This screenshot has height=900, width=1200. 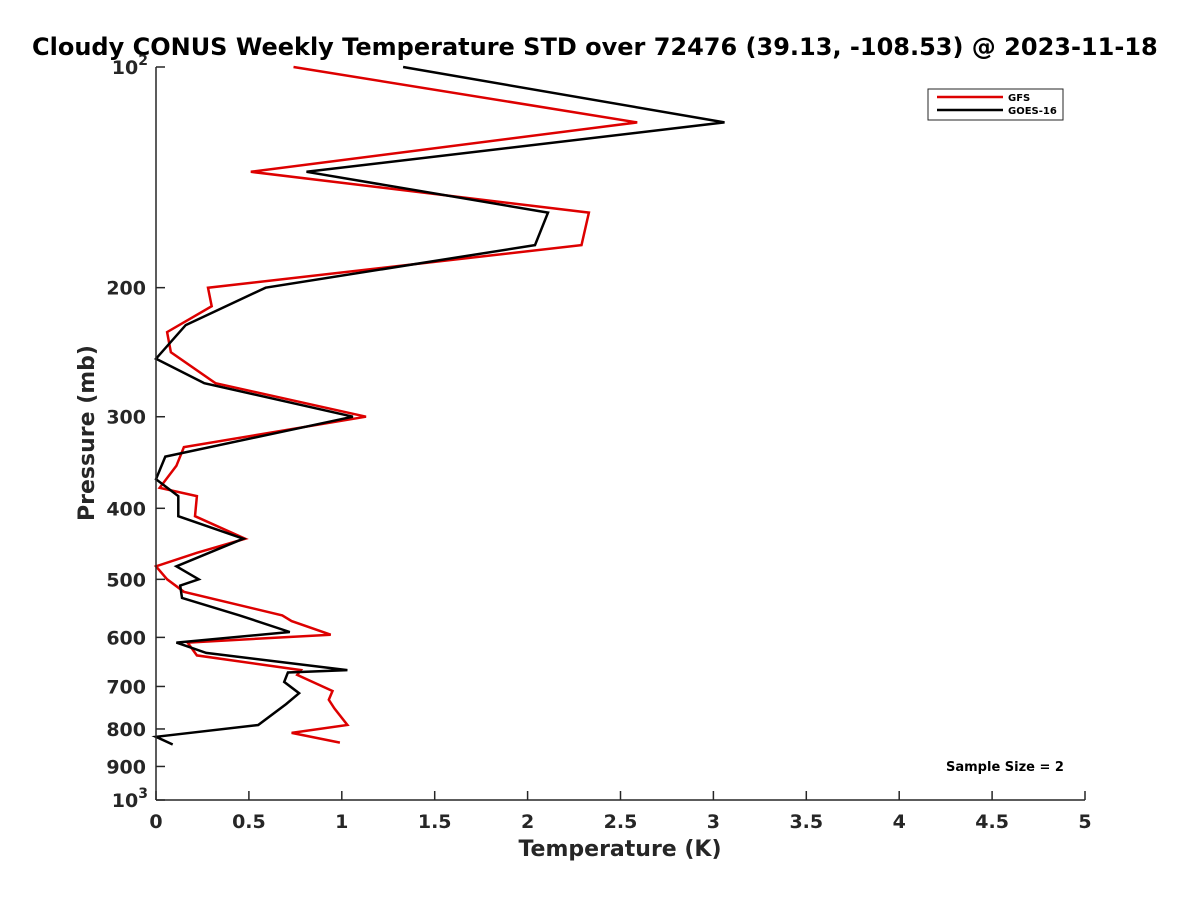 What do you see at coordinates (155, 822) in the screenshot?
I see `x-tick-label: 0` at bounding box center [155, 822].